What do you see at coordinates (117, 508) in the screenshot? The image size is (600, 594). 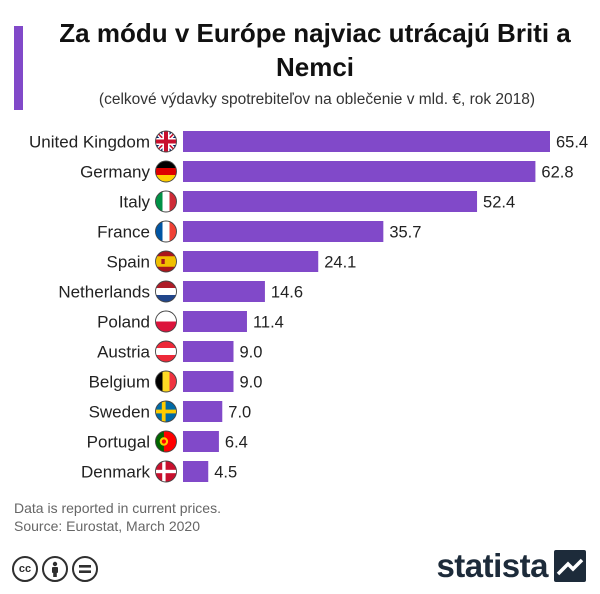 I see `note-prices: Data is reported in current prices.` at bounding box center [117, 508].